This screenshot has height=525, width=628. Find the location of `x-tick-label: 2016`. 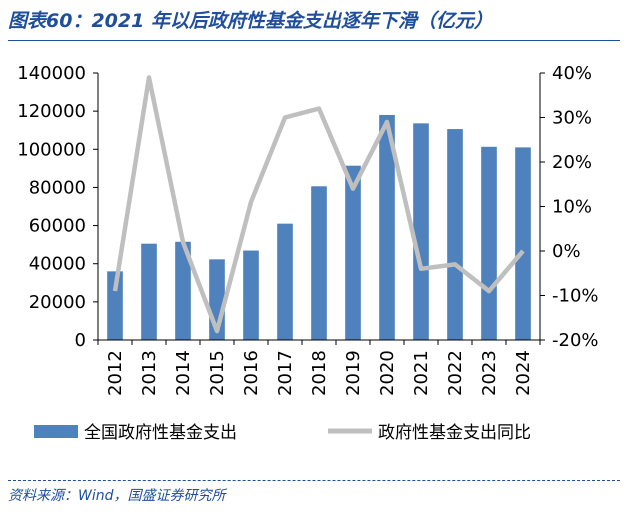

x-tick-label: 2016 is located at coordinates (251, 373).